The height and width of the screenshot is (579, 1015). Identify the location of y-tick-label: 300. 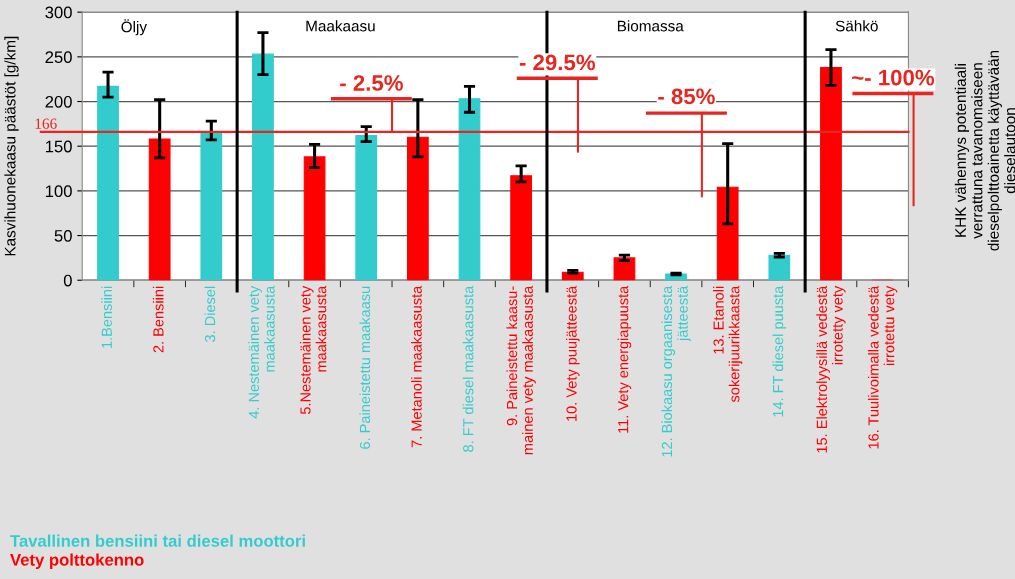
(58, 12).